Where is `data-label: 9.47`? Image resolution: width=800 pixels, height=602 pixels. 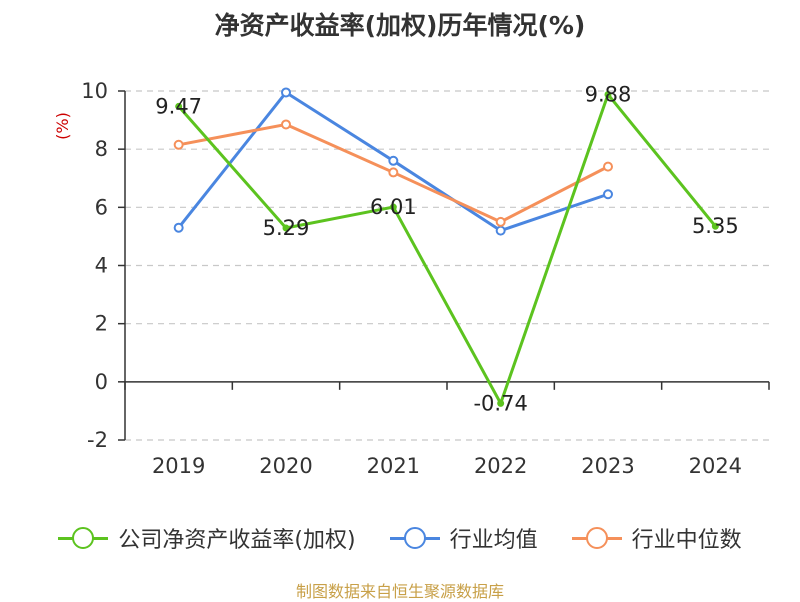
data-label: 9.47 is located at coordinates (178, 106).